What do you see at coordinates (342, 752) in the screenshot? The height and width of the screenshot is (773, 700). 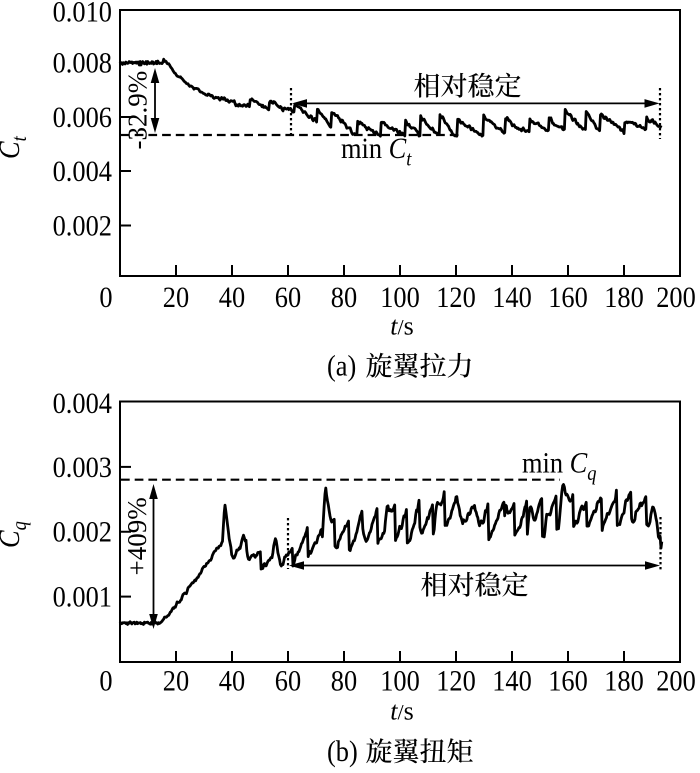 I see `svg-text: (b)` at bounding box center [342, 752].